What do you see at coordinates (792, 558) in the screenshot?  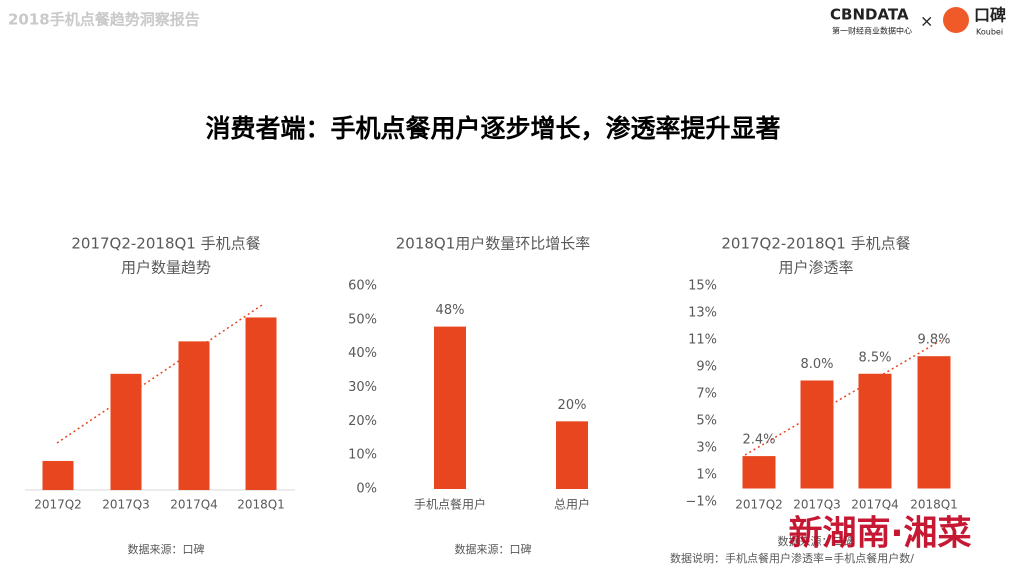 I see `note: 数据说明：手机点餐用户渗透率=手机点餐用户数/` at bounding box center [792, 558].